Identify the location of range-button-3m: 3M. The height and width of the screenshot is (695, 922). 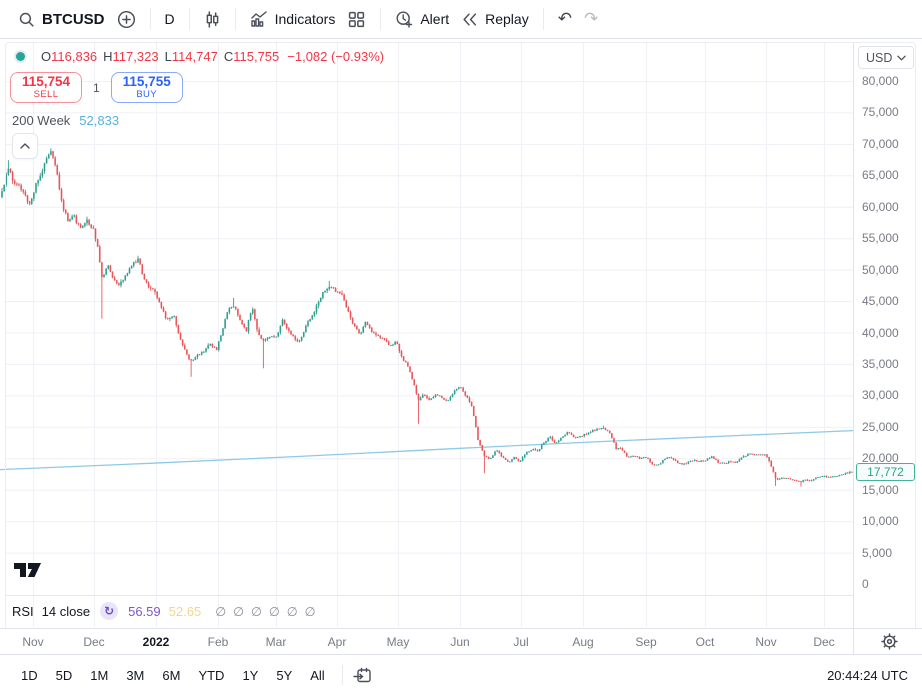
(135, 675).